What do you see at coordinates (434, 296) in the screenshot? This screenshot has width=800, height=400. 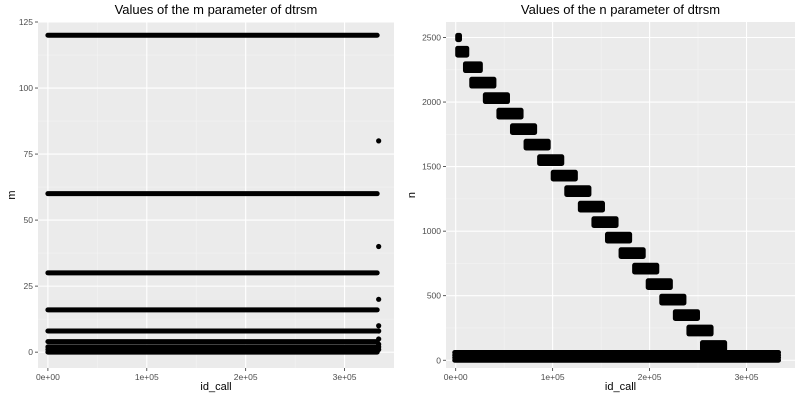 I see `y-tick-label: 500` at bounding box center [434, 296].